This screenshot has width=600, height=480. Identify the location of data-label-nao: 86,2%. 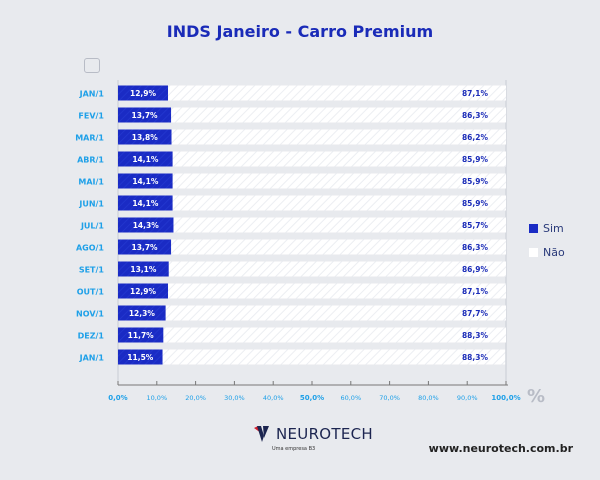
(475, 137).